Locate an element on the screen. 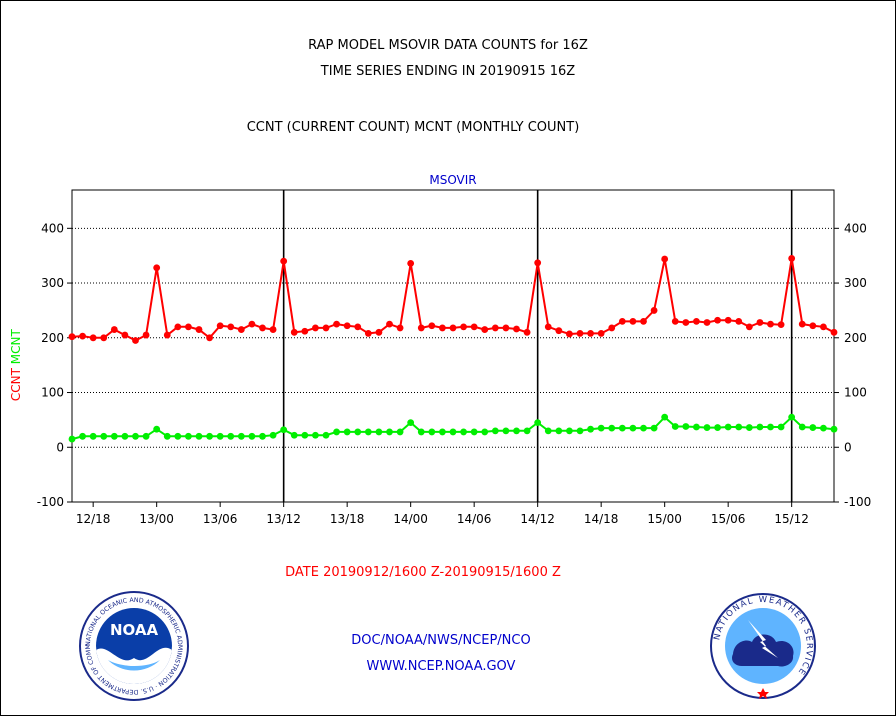 The width and height of the screenshot is (896, 716). title-line-2: TIME SERIES ENDING IN 20190915 16Z is located at coordinates (448, 71).